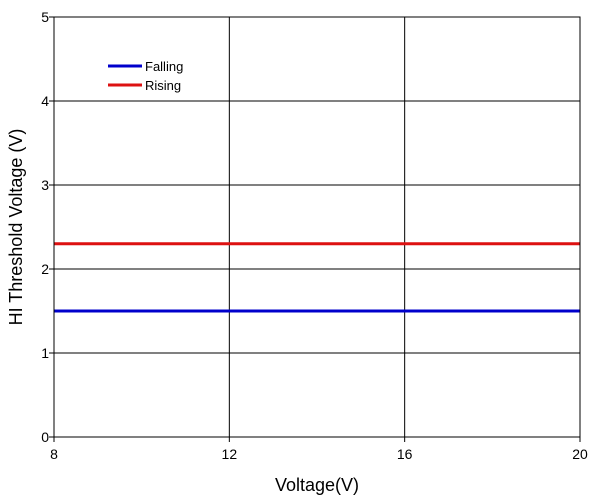  What do you see at coordinates (45, 353) in the screenshot?
I see `y-tick-label: 1` at bounding box center [45, 353].